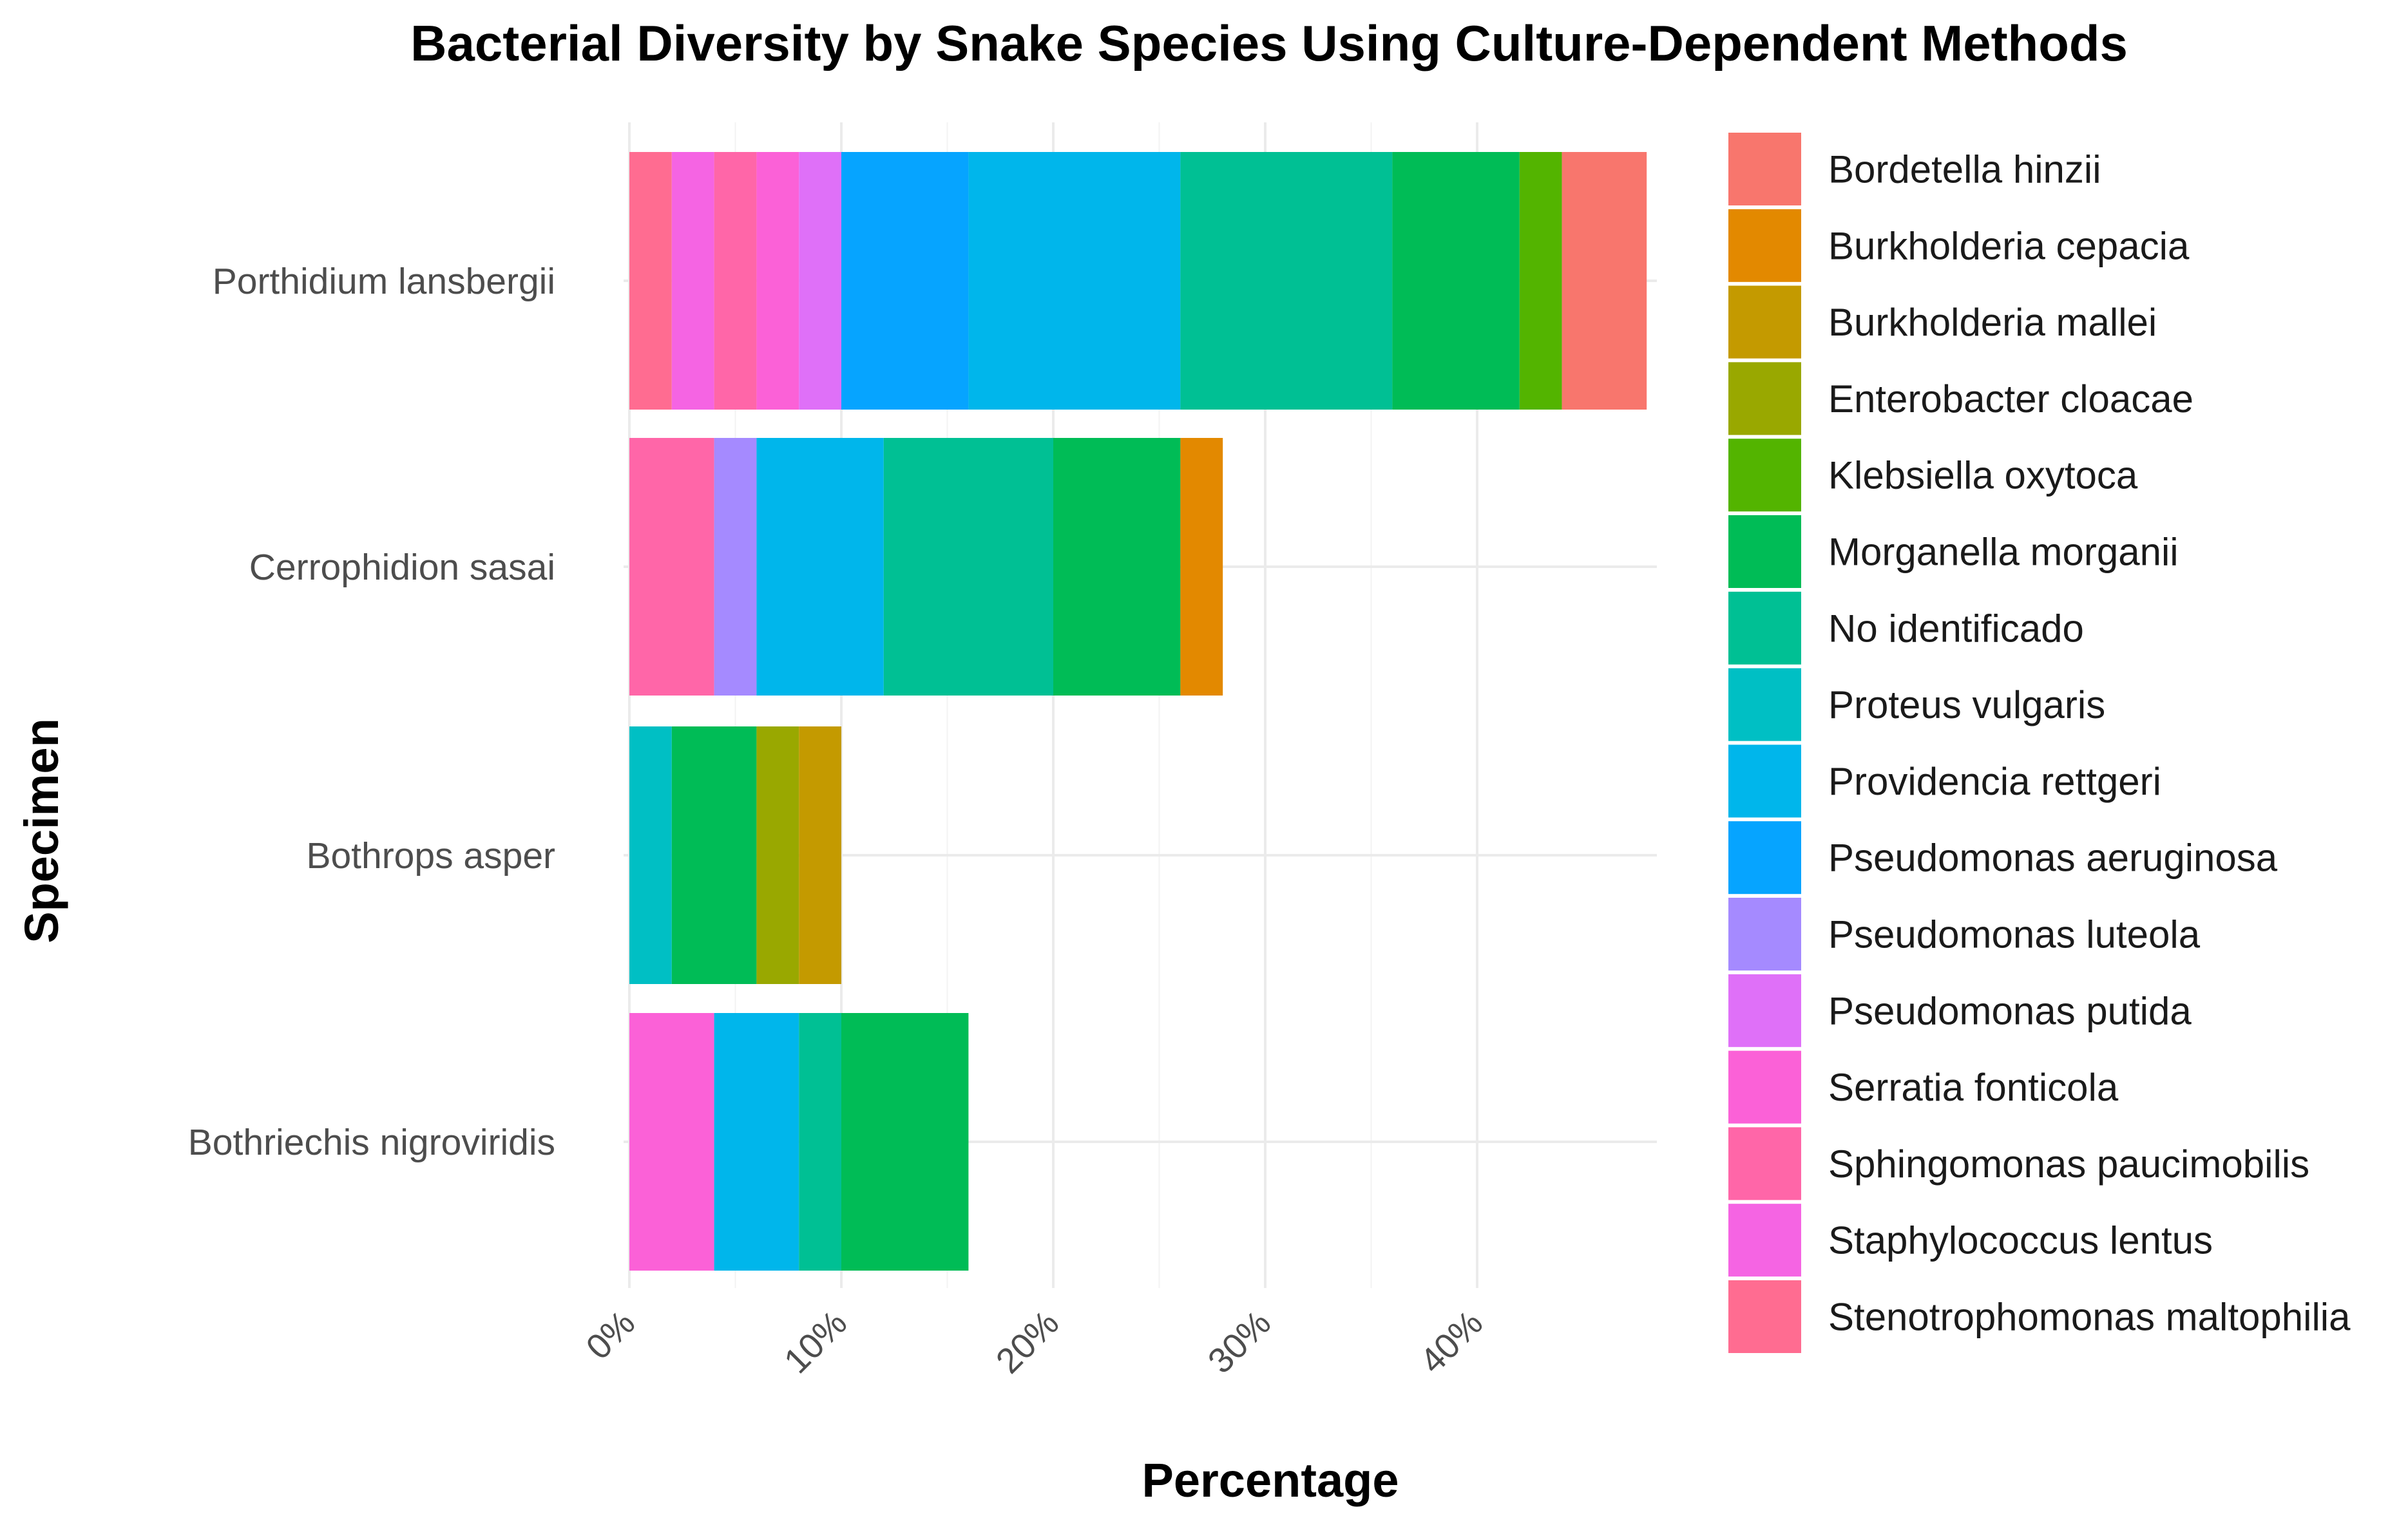 This screenshot has width=2408, height=1525. Describe the element at coordinates (372, 1143) in the screenshot. I see `y-tick-label: Bothriechis nigroviridis` at that location.